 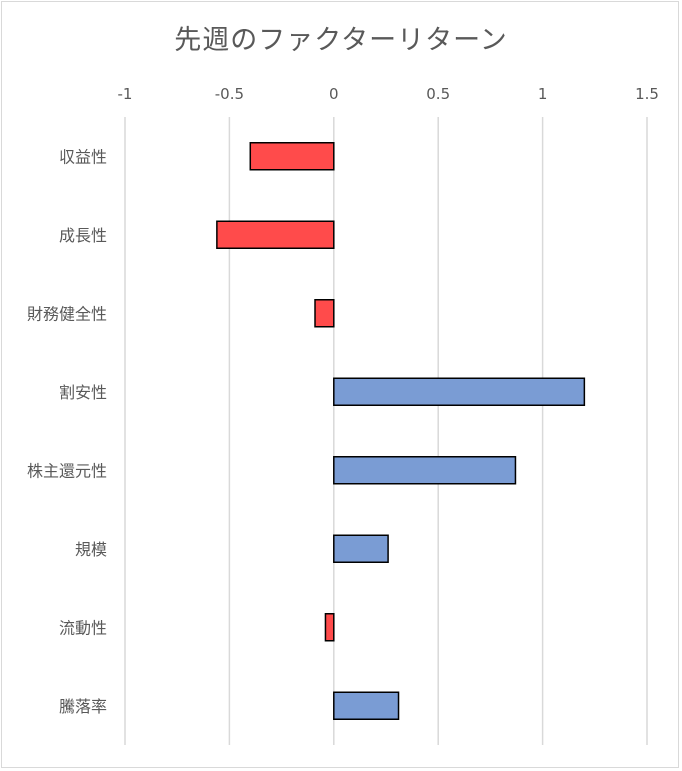 I want to click on category-label: 割安性, so click(x=83, y=392).